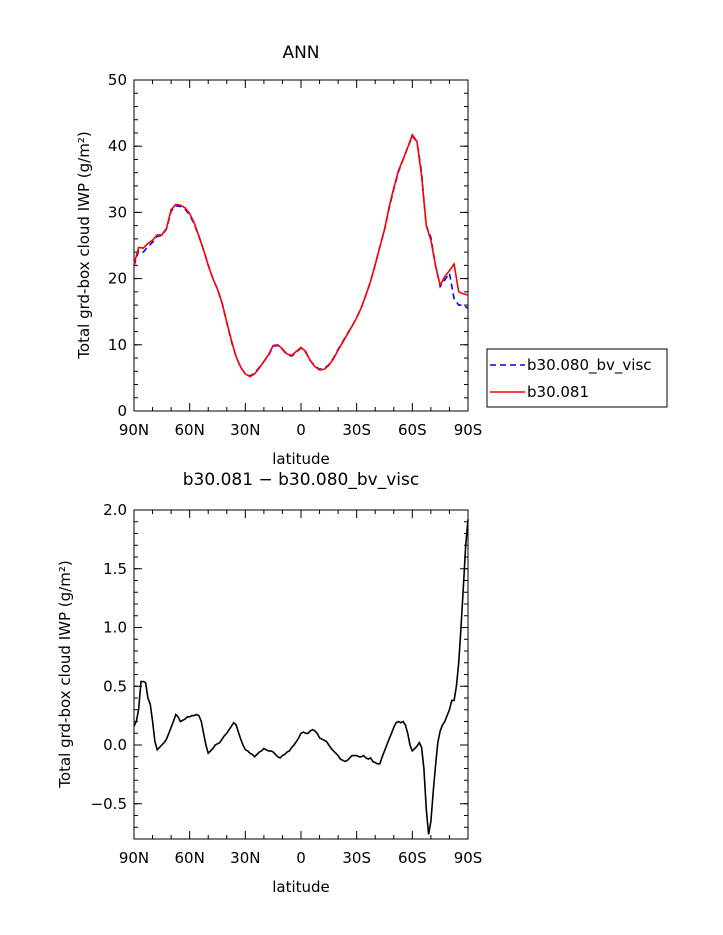 The image size is (723, 935). What do you see at coordinates (245, 858) in the screenshot?
I see `bottom-x-tick-label: 30N` at bounding box center [245, 858].